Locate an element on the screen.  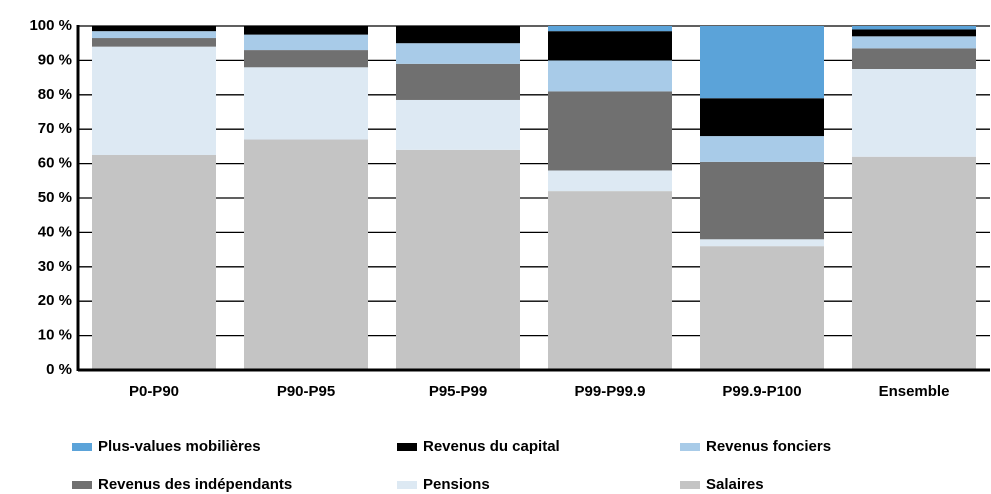
legend-label: Revenus des indépendants is located at coordinates (195, 484).